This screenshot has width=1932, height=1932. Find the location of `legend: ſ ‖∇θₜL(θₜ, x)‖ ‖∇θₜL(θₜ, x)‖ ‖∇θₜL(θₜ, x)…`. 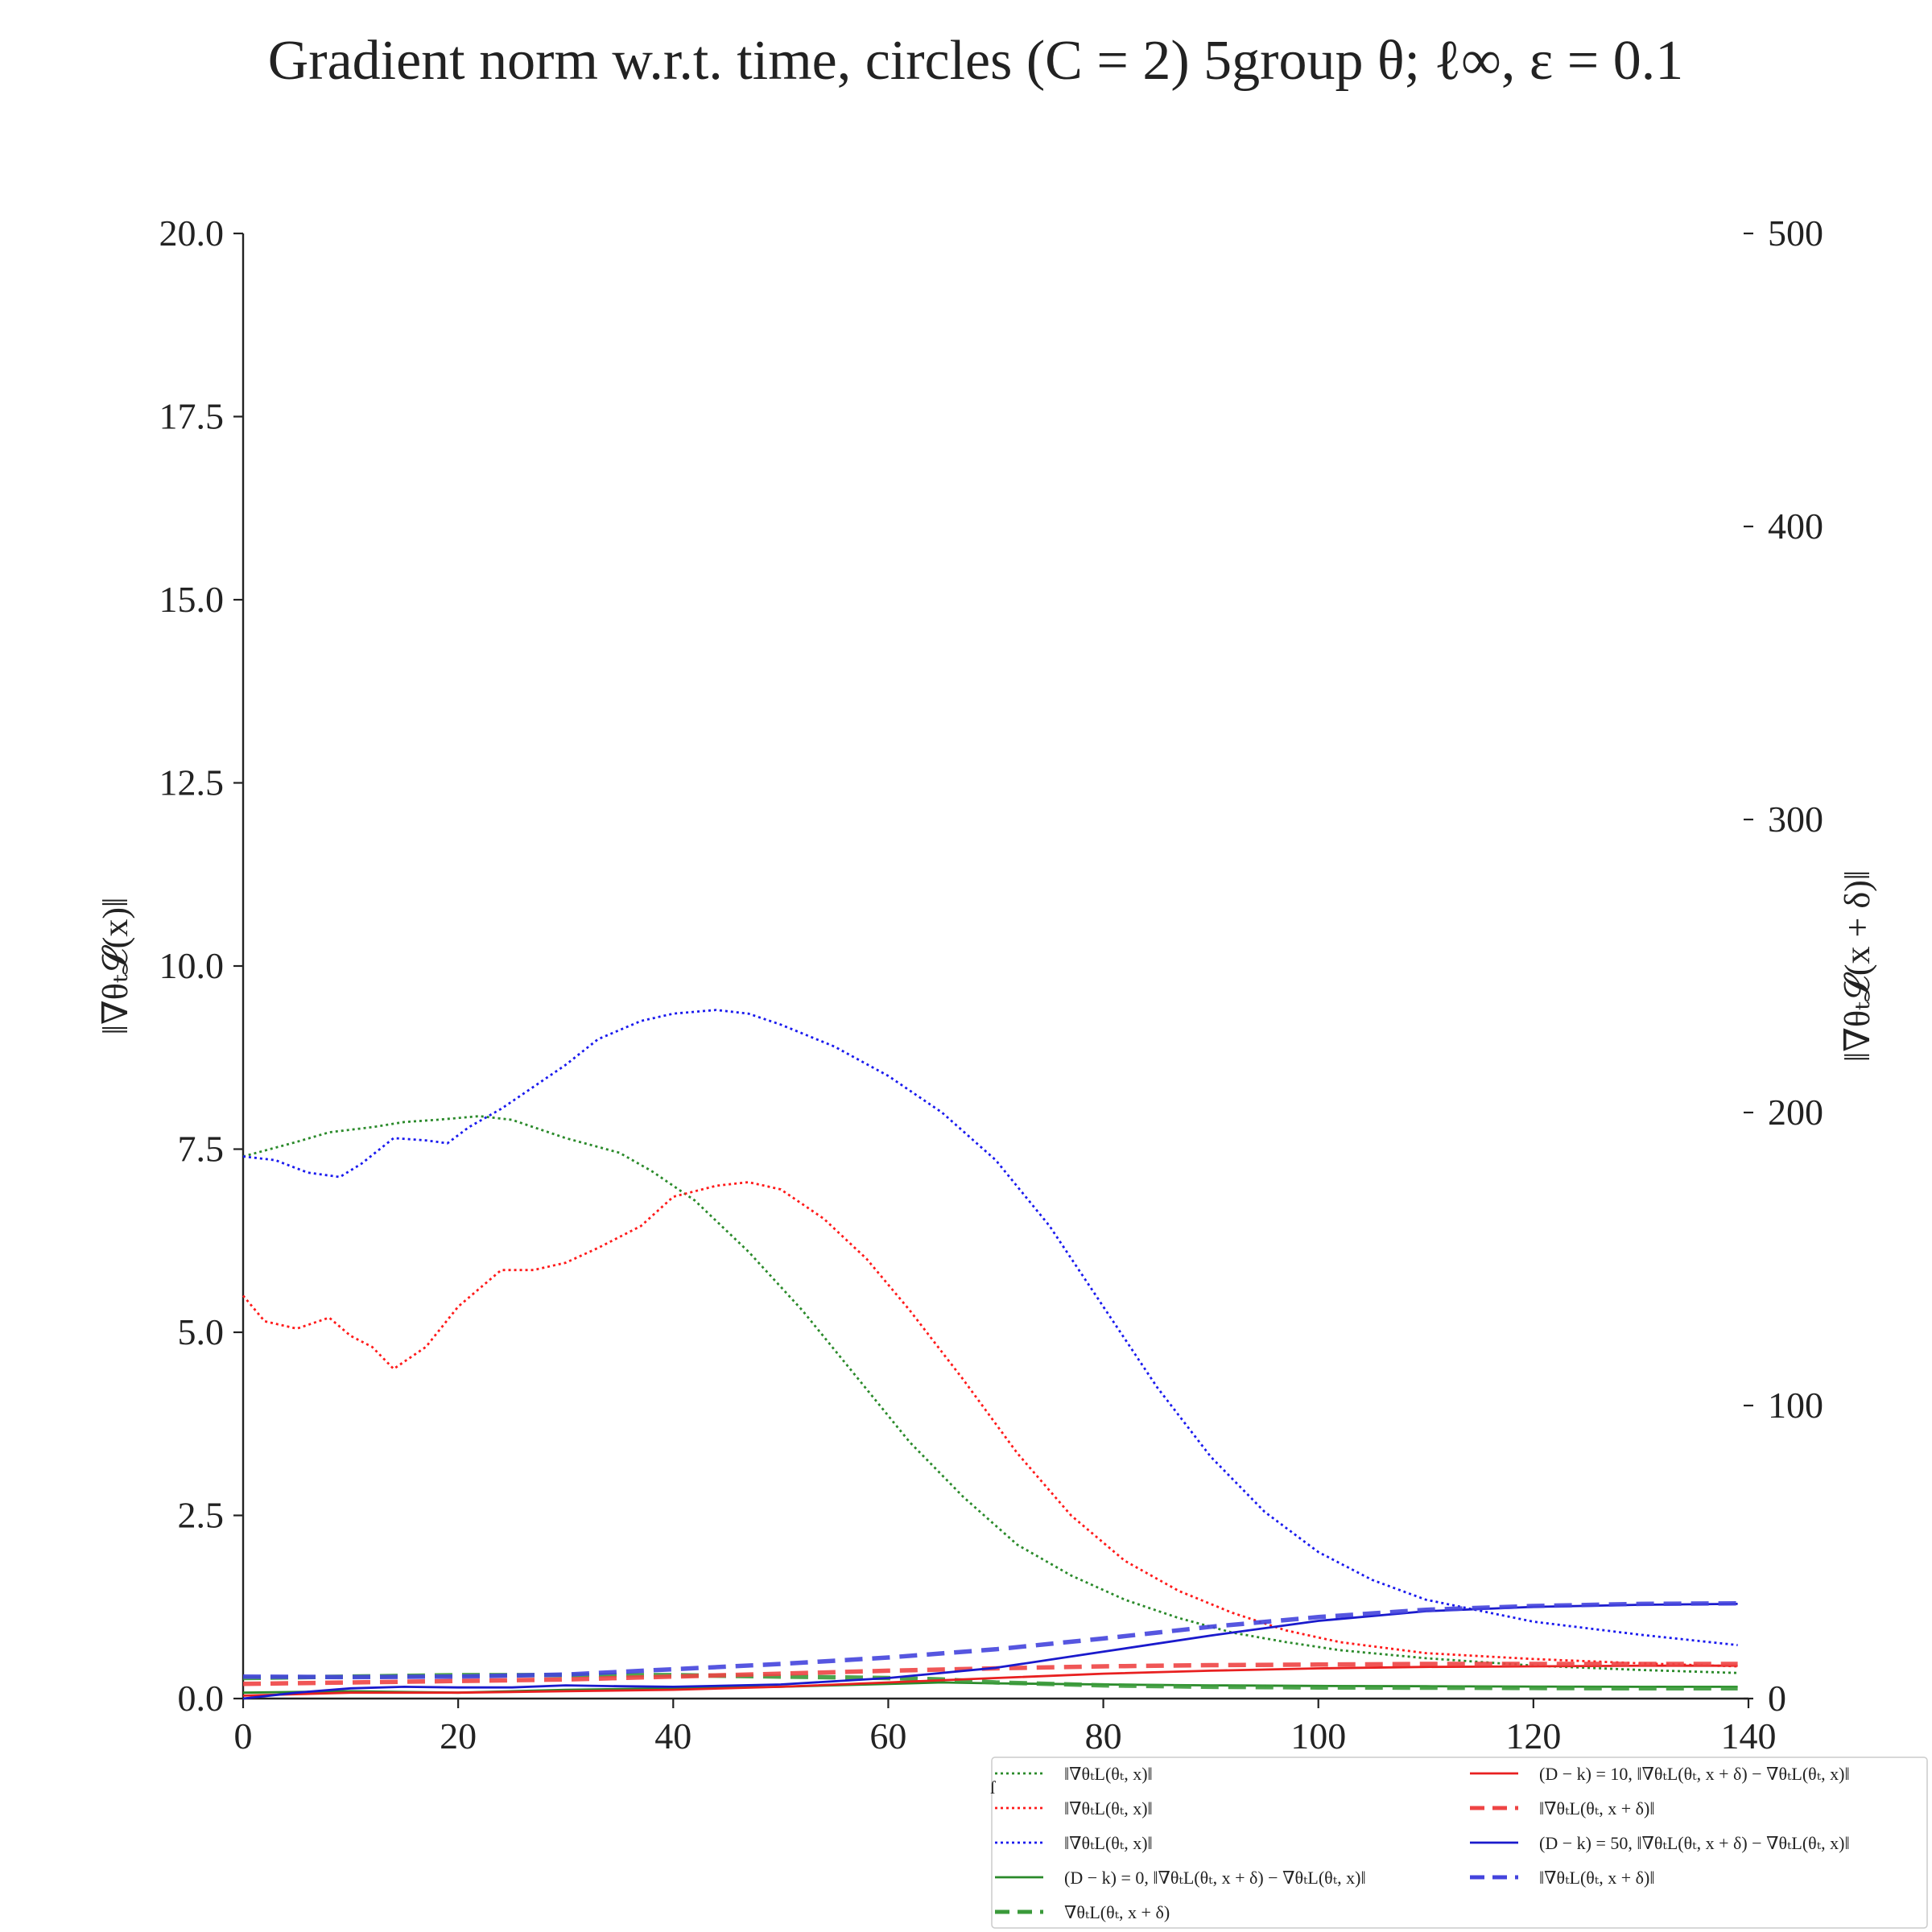

legend: ſ ‖∇θₜL(θₜ, x)‖ ‖∇θₜL(θₜ, x)‖ ‖∇θₜL(θₜ, x)… is located at coordinates (1459, 1843).